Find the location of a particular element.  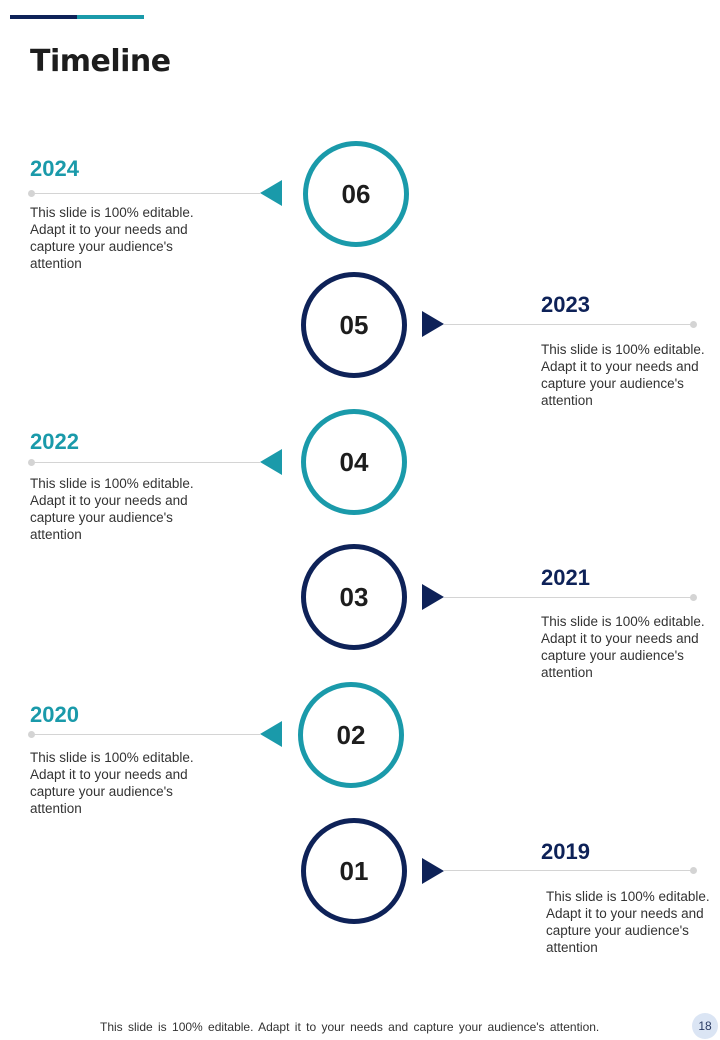

milestone-circle-03: 03 is located at coordinates (354, 597).